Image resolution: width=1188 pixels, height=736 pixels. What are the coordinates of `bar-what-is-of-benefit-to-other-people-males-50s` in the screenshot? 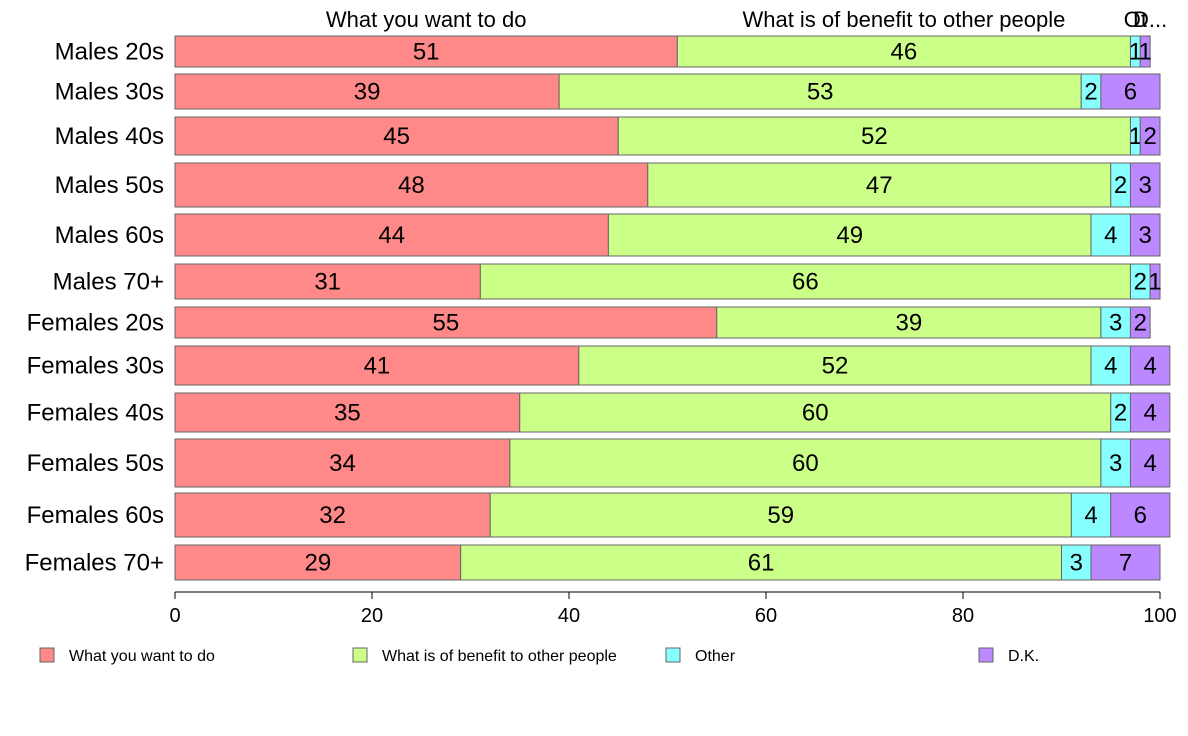 It's located at (879, 185).